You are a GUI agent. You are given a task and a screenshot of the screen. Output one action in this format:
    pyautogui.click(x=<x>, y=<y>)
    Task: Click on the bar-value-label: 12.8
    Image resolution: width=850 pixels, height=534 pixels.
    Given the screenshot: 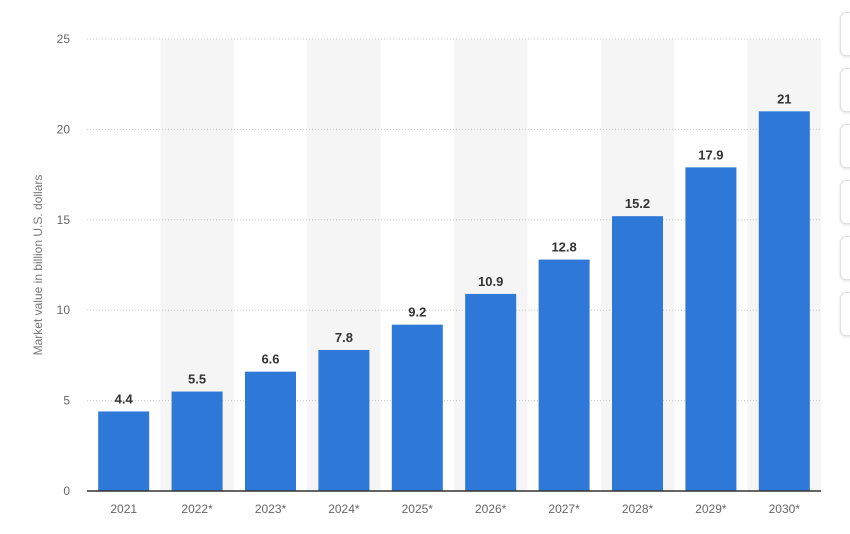 What is the action you would take?
    pyautogui.click(x=563, y=247)
    